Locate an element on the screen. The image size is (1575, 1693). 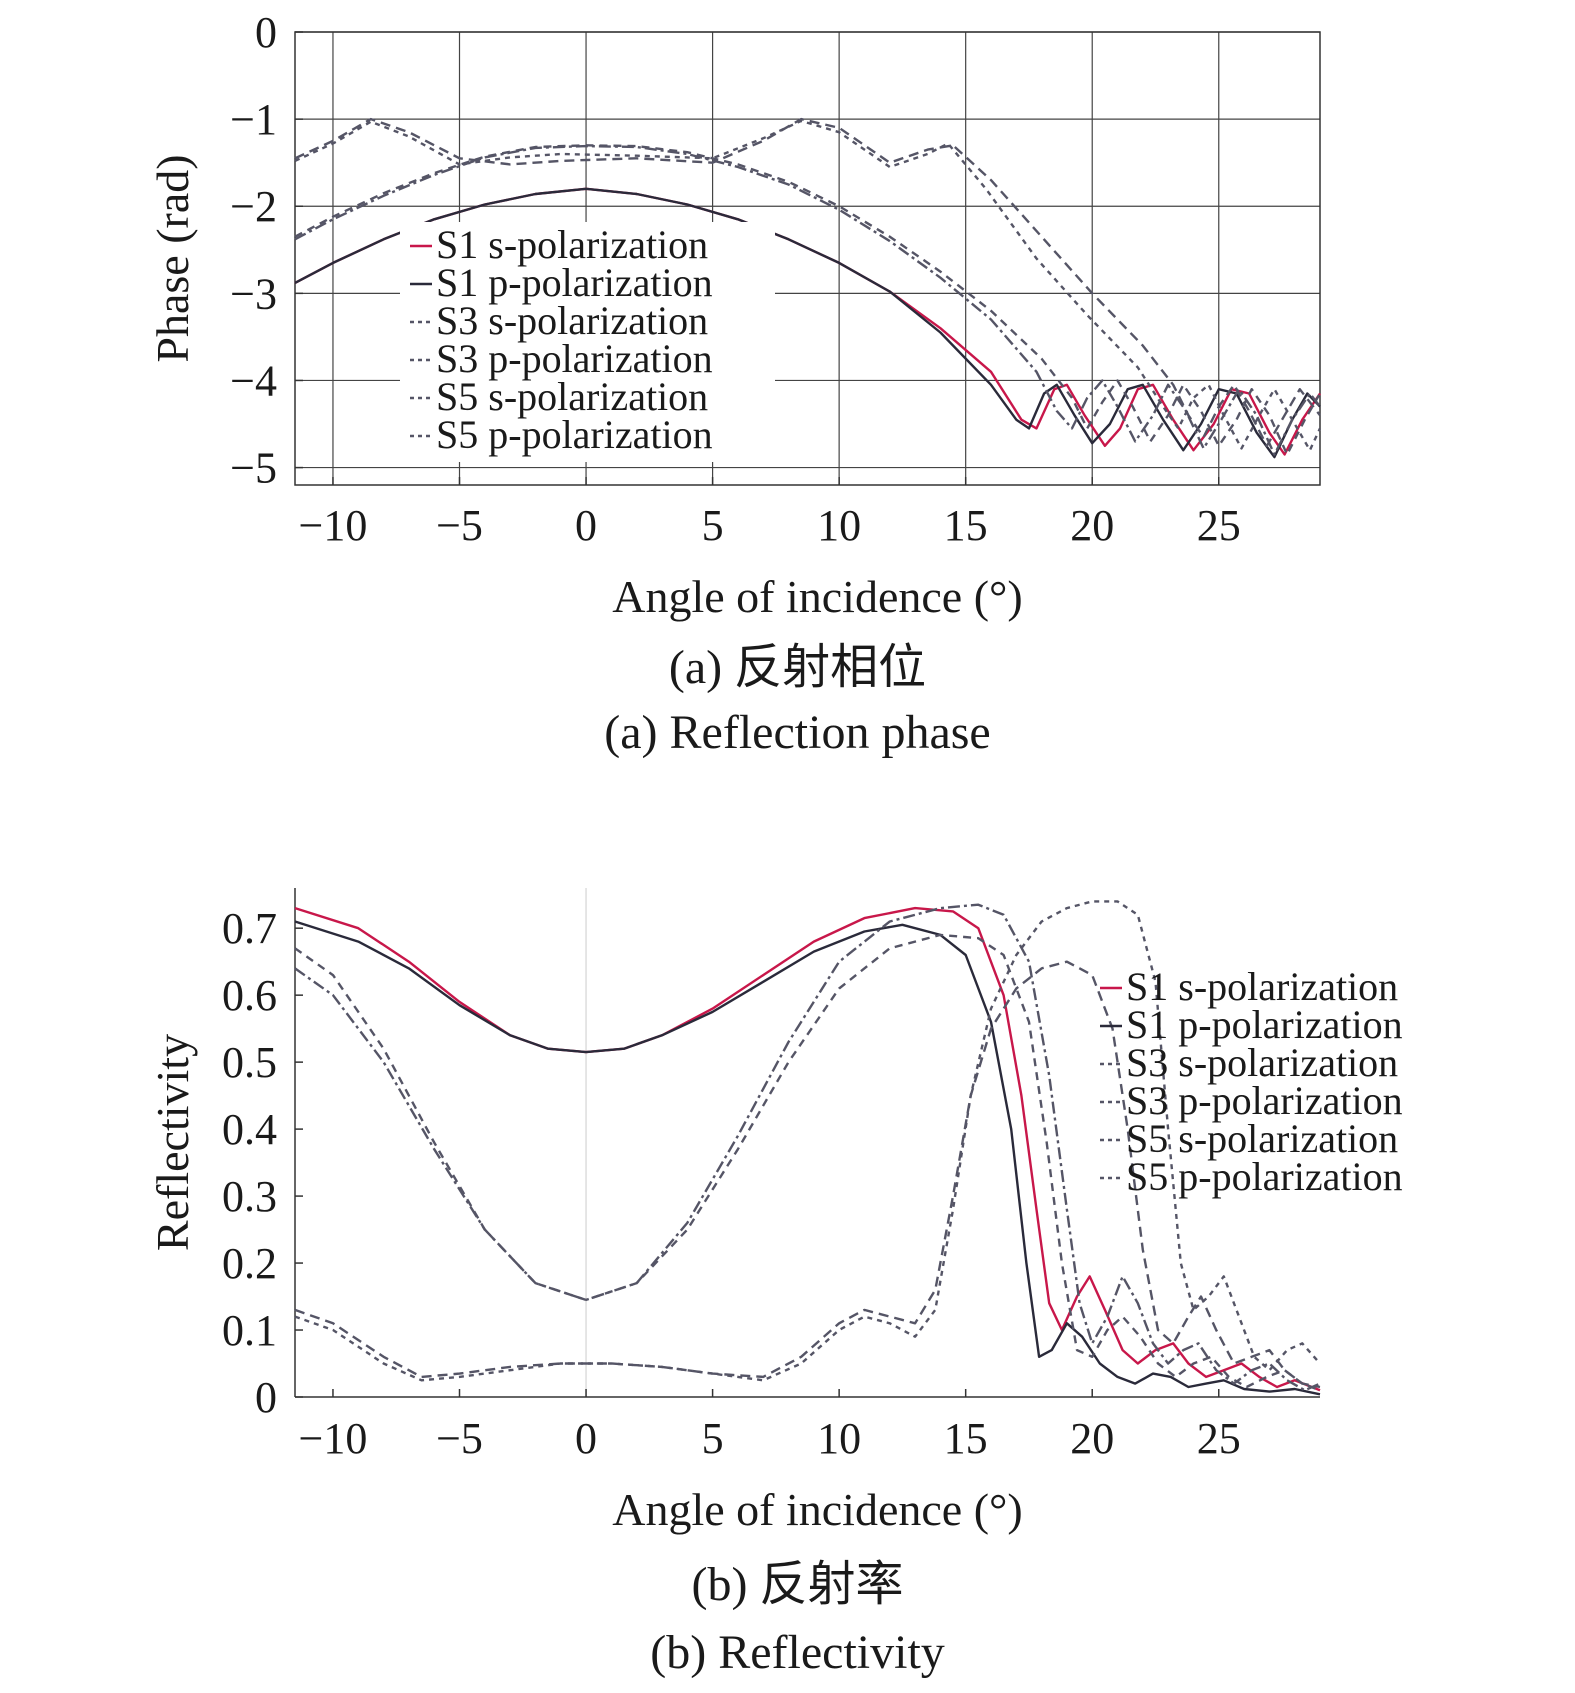
phase-legend-label-2: S1 p-polarization is located at coordinates (574, 282).